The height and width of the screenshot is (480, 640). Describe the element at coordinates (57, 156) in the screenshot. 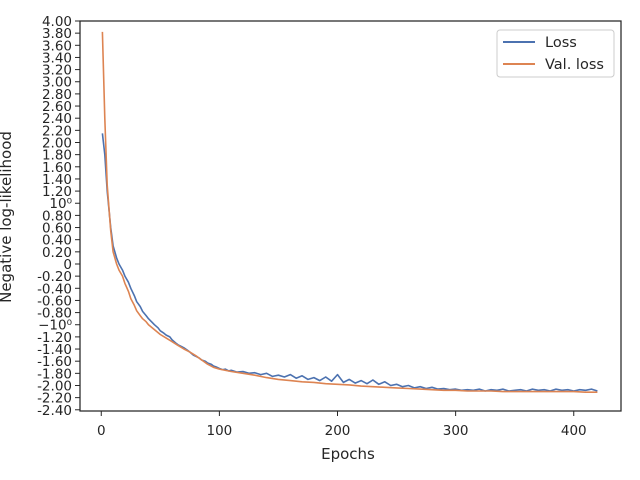

I see `y-tick-label: 1.80` at that location.